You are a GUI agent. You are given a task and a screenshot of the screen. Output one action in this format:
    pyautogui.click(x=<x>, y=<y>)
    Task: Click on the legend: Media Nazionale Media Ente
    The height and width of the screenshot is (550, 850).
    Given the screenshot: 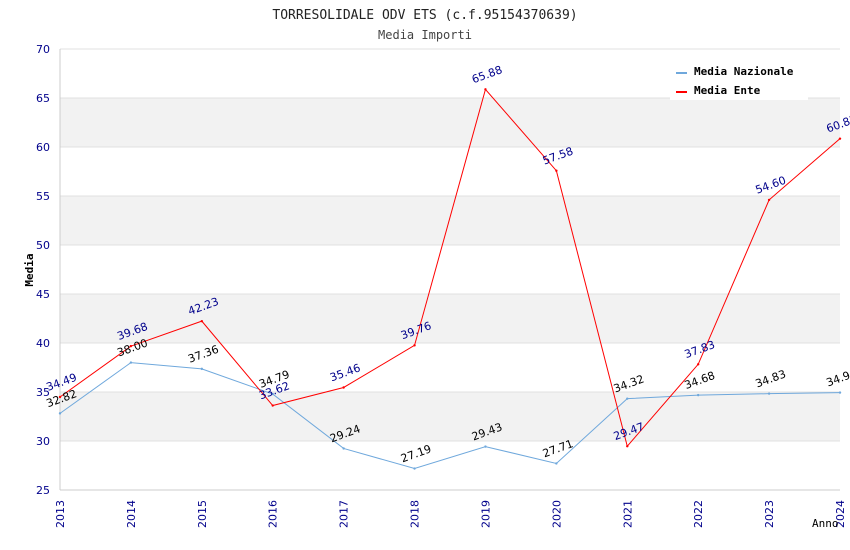 What is the action you would take?
    pyautogui.click(x=739, y=81)
    